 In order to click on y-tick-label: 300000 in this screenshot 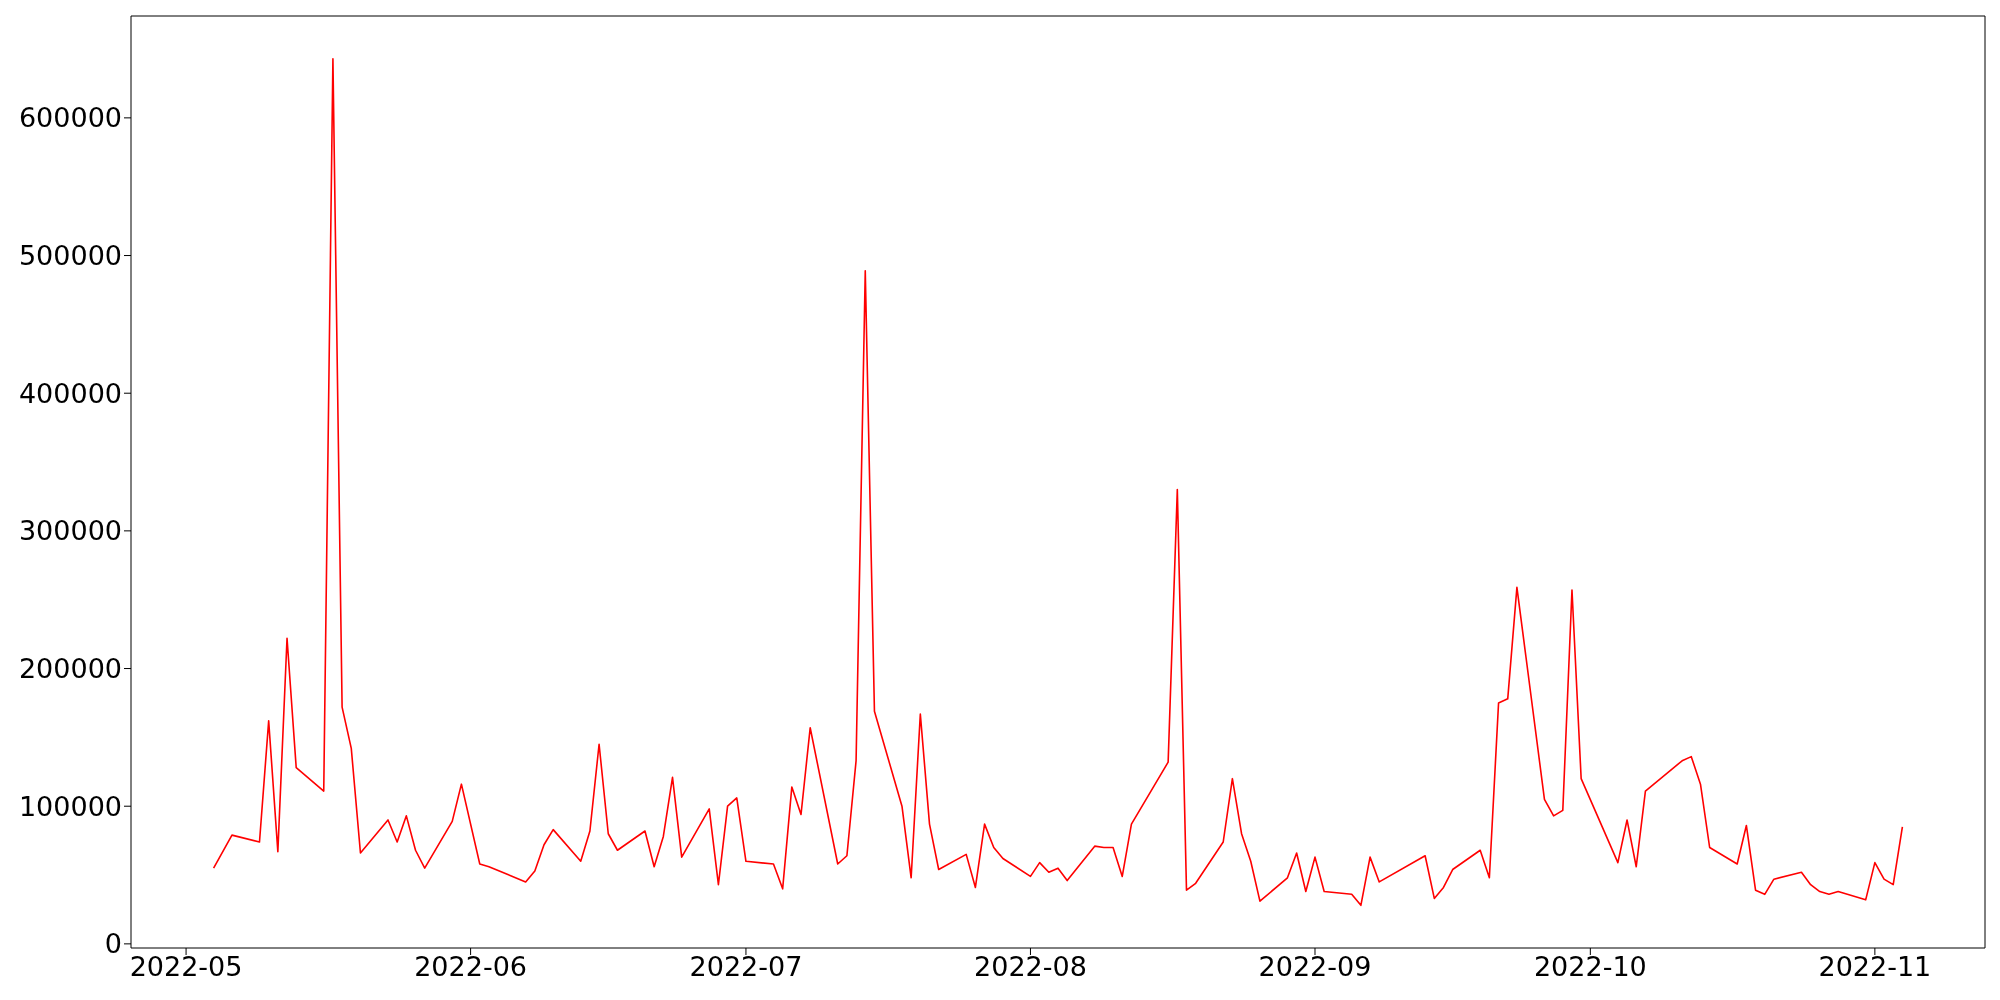, I will do `click(70, 531)`.